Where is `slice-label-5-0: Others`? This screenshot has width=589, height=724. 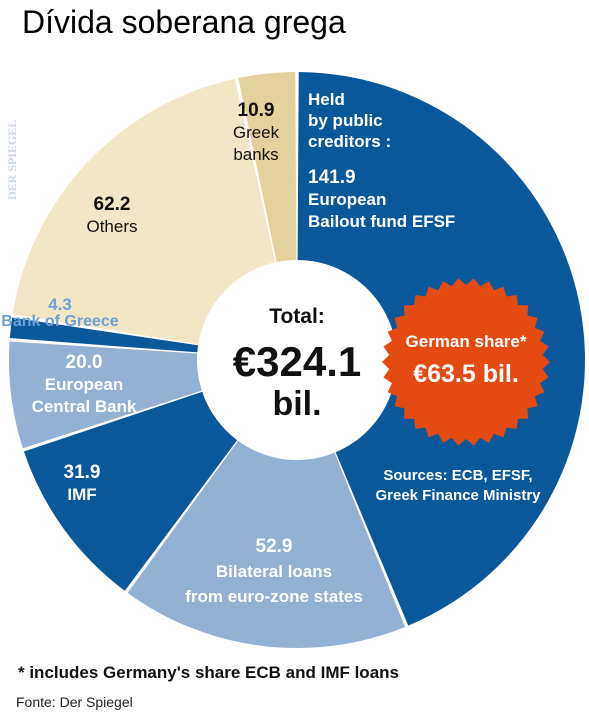 slice-label-5-0: Others is located at coordinates (111, 226).